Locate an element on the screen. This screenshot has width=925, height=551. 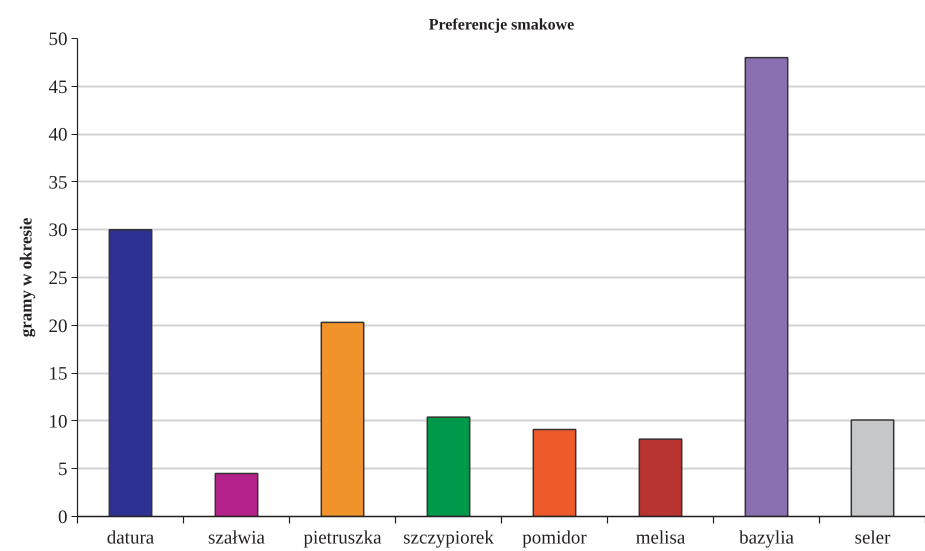
y-tick-label: 30 is located at coordinates (58, 231).